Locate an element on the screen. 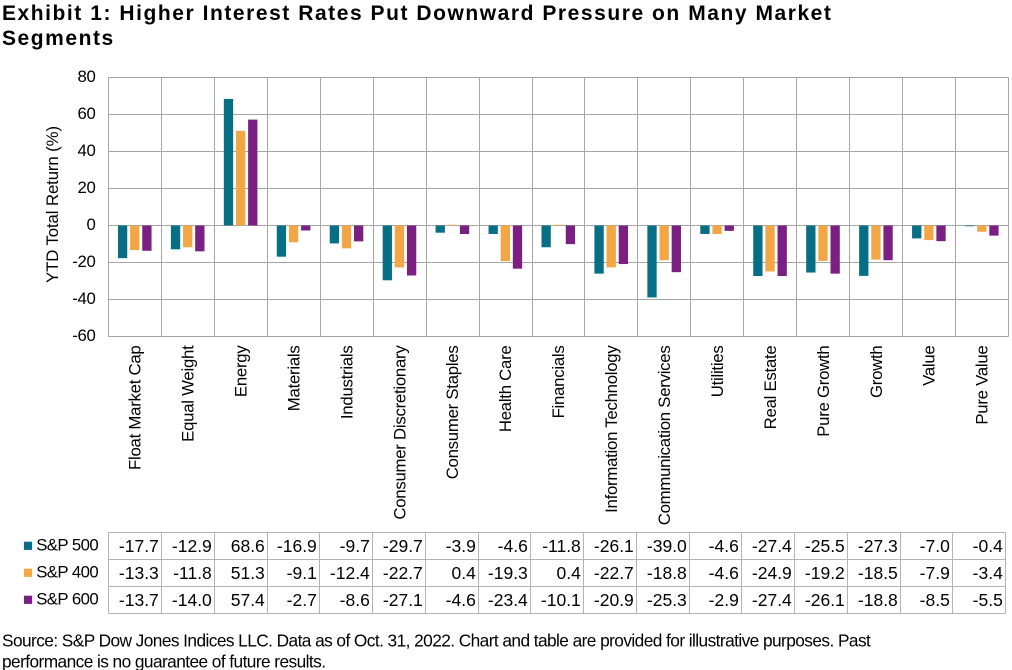  svg-text: -14.0 is located at coordinates (192, 600).